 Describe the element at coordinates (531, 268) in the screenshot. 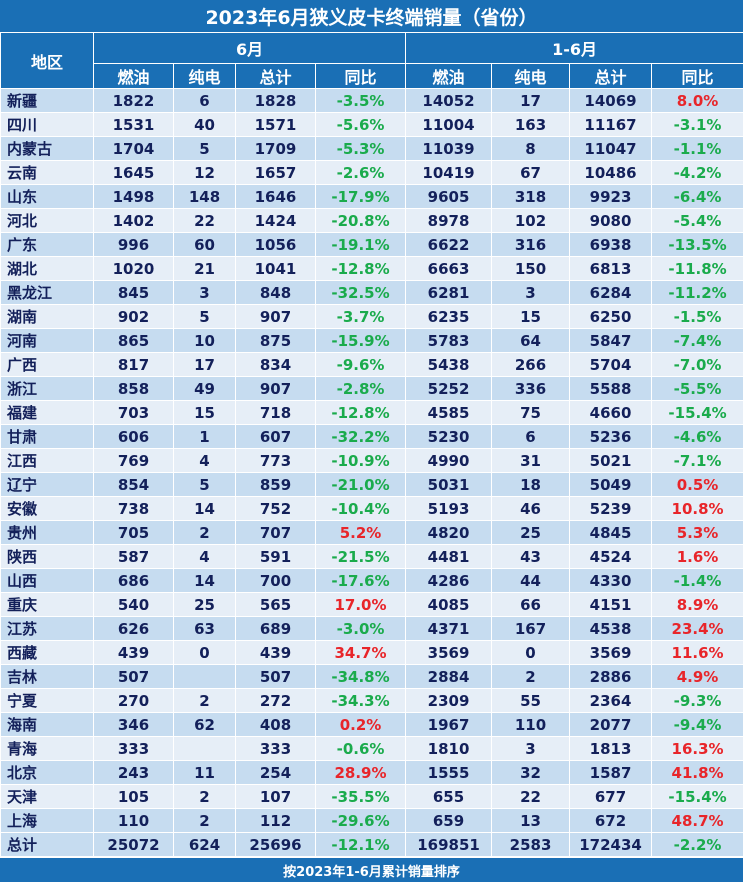

I see `cell-ytd-ev: 150` at that location.